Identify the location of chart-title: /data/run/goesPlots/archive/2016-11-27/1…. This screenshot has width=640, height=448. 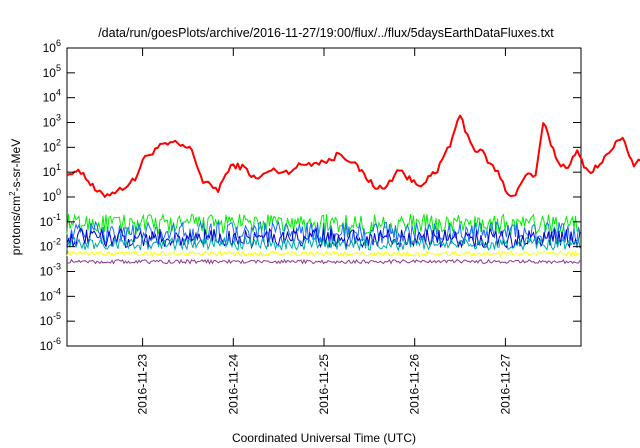
(326, 33).